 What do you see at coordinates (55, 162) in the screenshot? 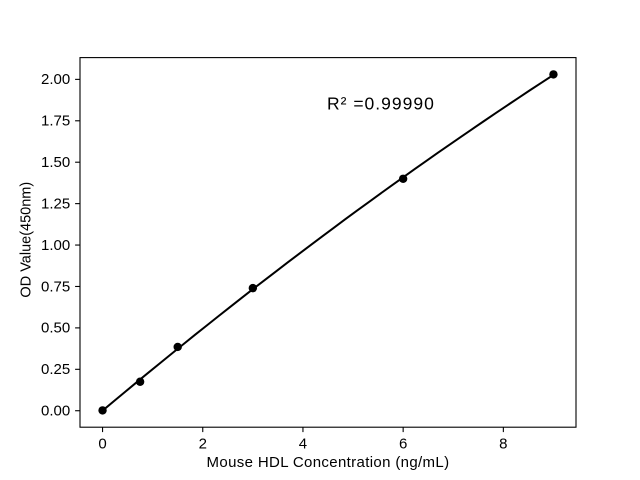
I see `svg-text: 1.50` at bounding box center [55, 162].